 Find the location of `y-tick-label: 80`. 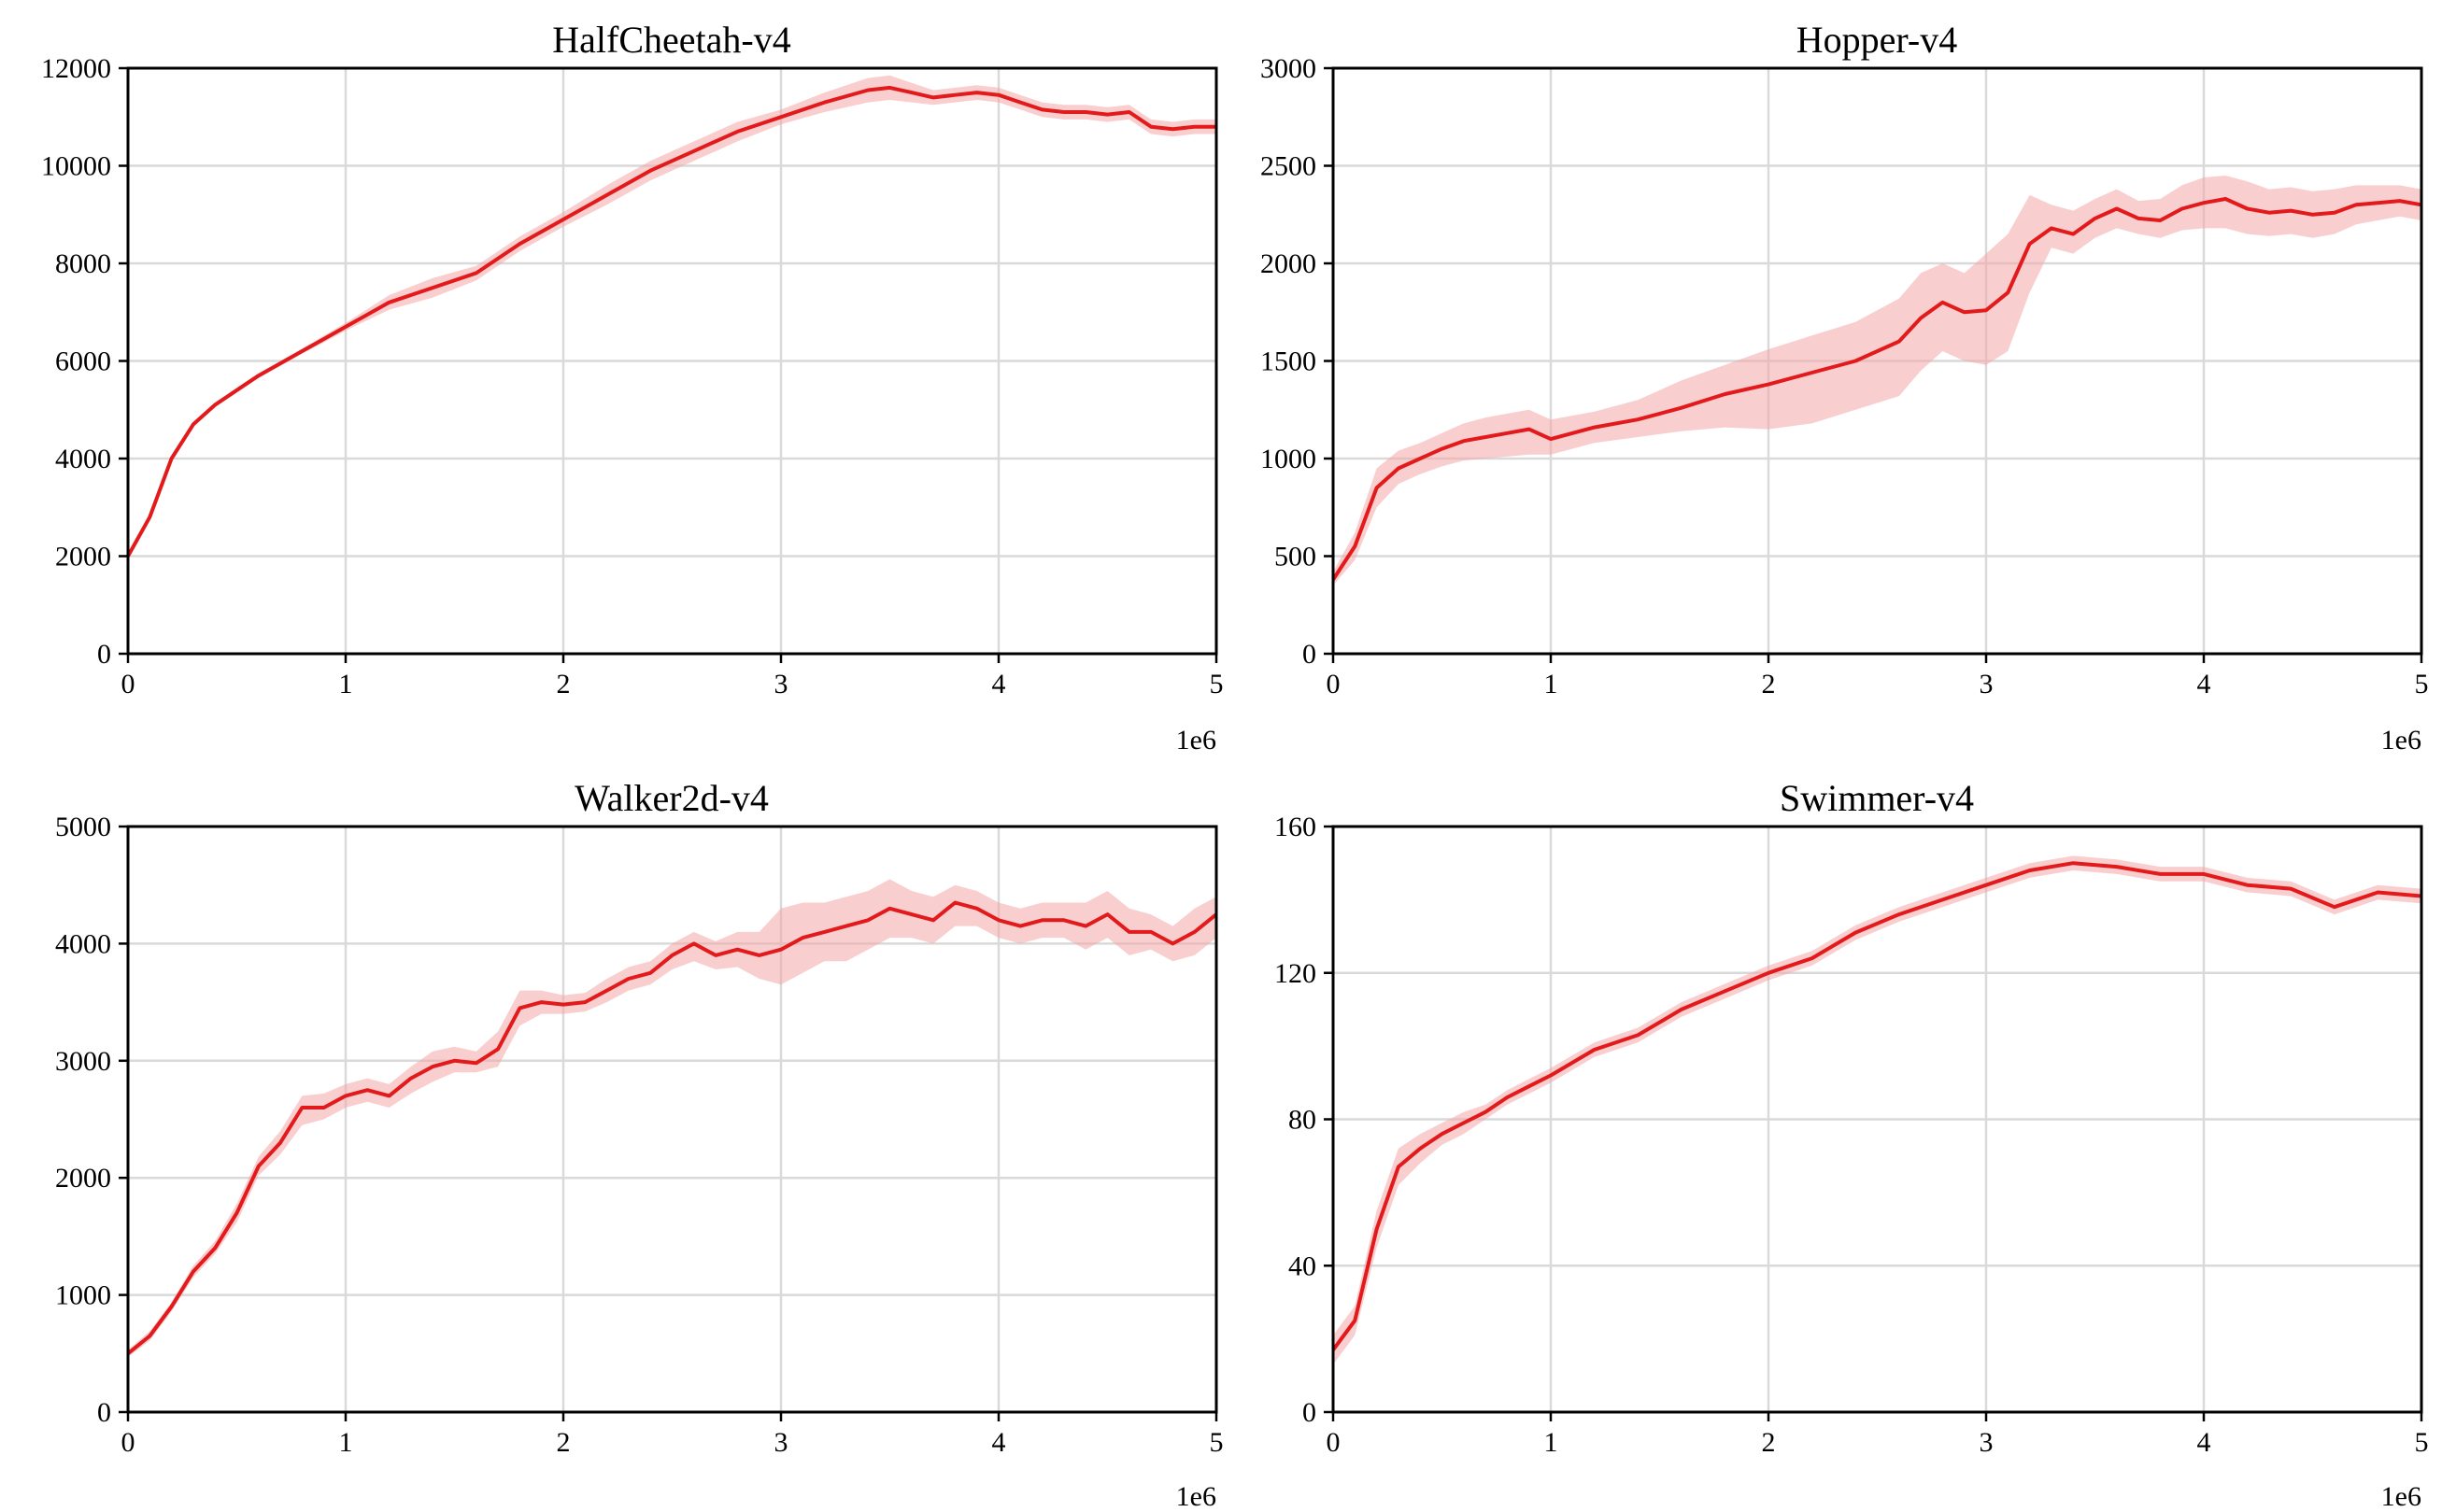

y-tick-label: 80 is located at coordinates (1302, 1120).